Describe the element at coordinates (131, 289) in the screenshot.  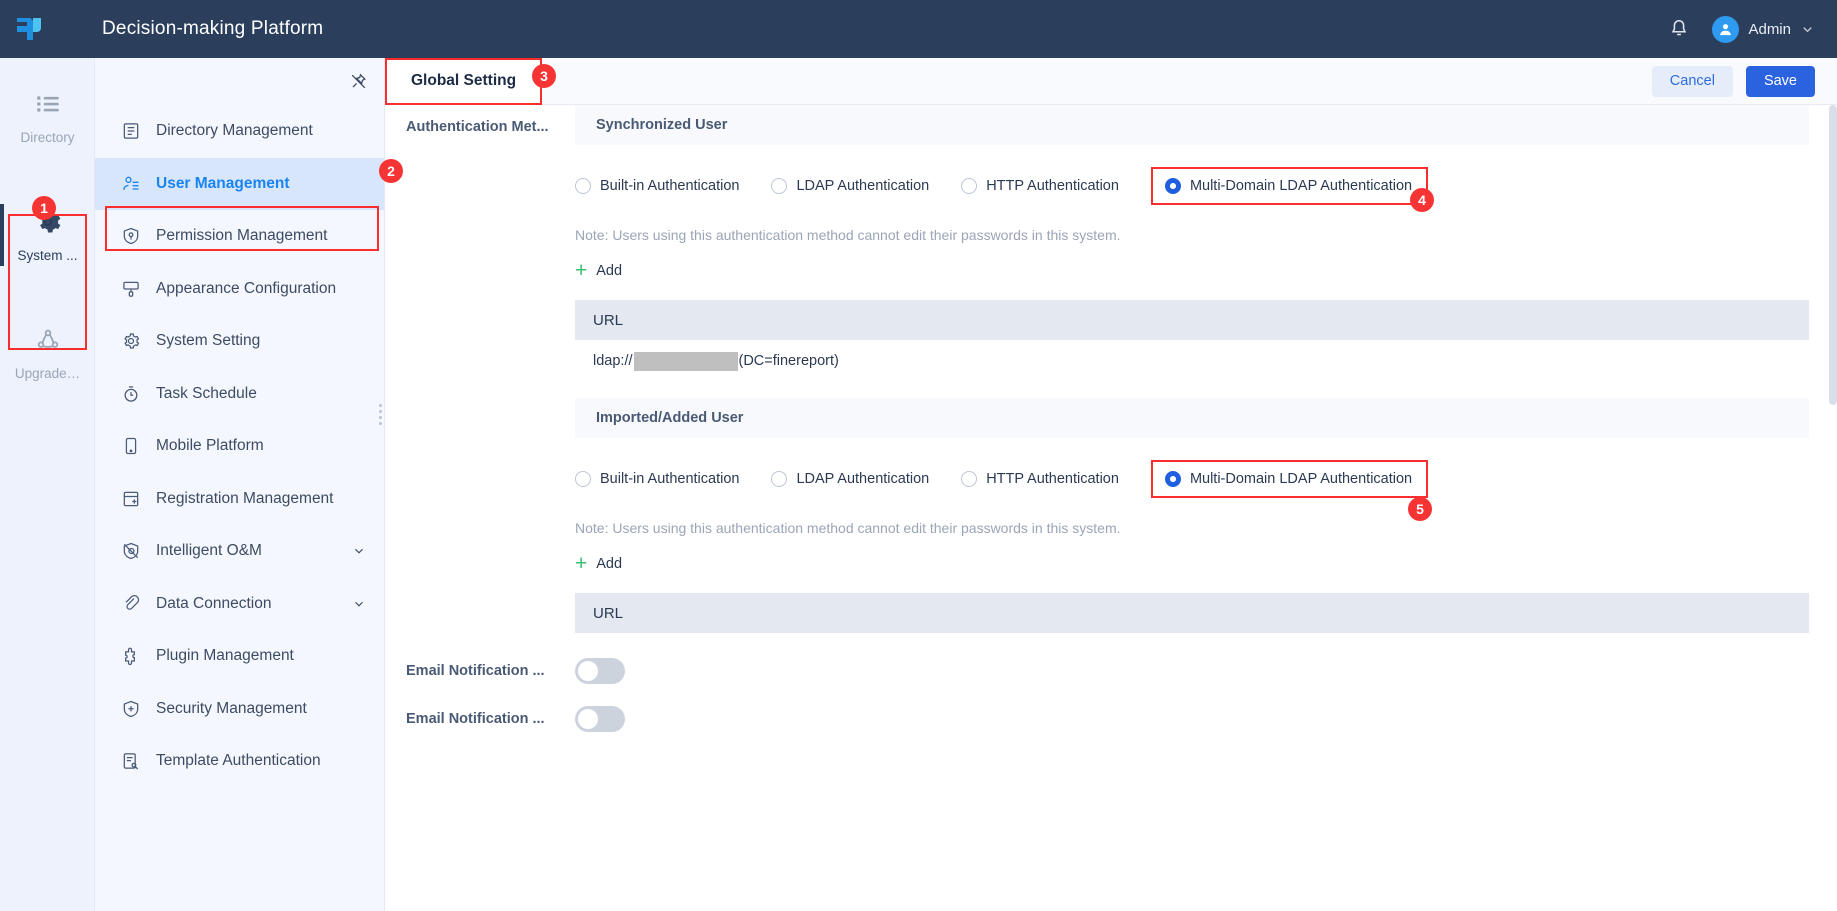
I see `appearance-icon` at that location.